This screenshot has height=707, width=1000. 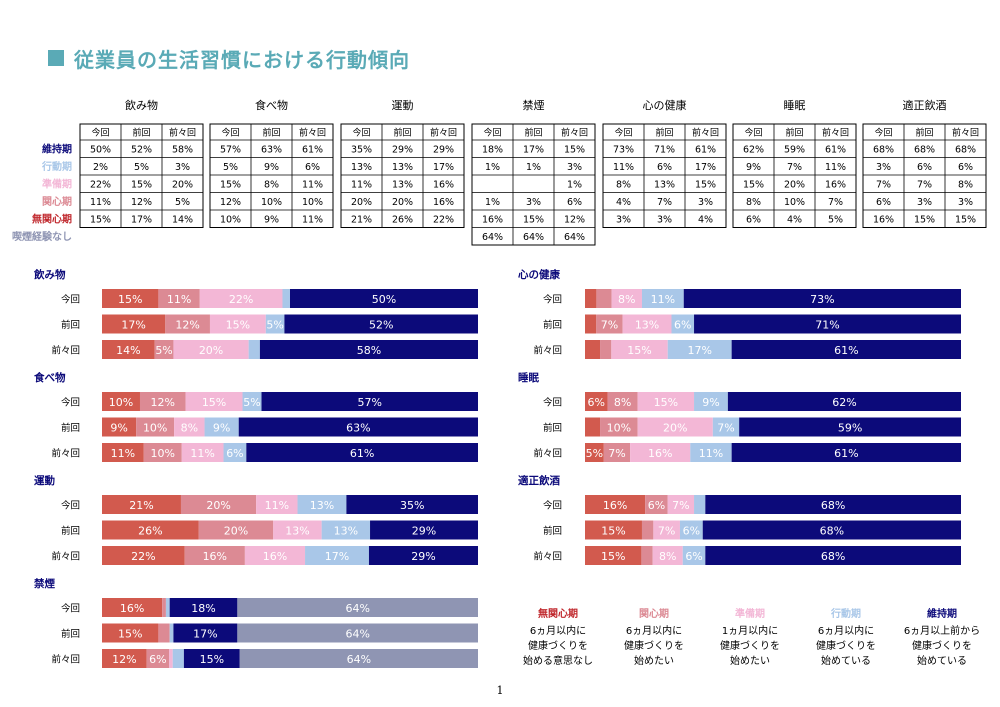 What do you see at coordinates (558, 638) in the screenshot?
I see `legend-item-0: 無関心期 6ヵ月以内に 健康づくりを 始める意思なし` at bounding box center [558, 638].